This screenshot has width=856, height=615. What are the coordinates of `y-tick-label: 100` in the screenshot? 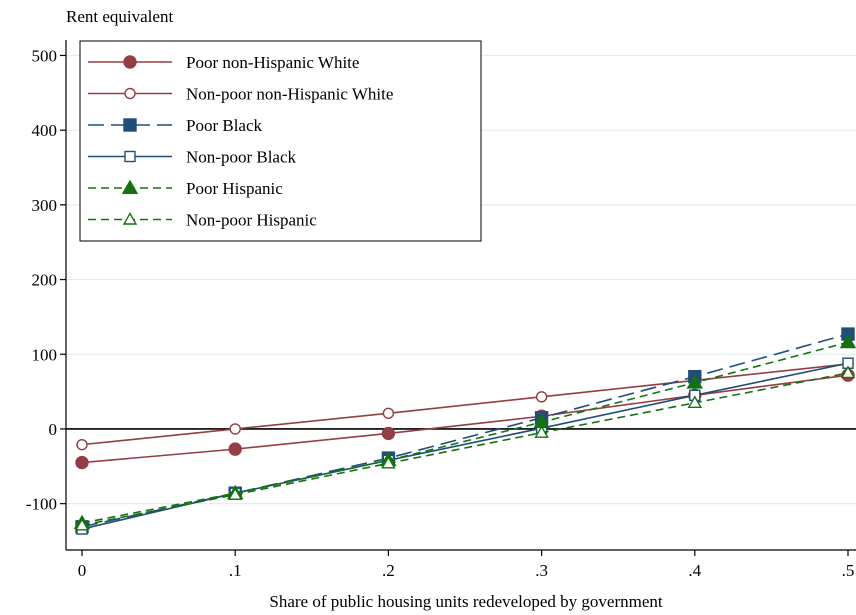 It's located at (45, 354).